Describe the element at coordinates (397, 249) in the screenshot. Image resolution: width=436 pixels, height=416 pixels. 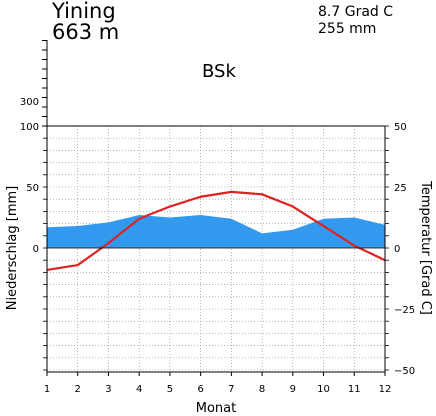
I see `temp-tick-label-2: 0` at that location.